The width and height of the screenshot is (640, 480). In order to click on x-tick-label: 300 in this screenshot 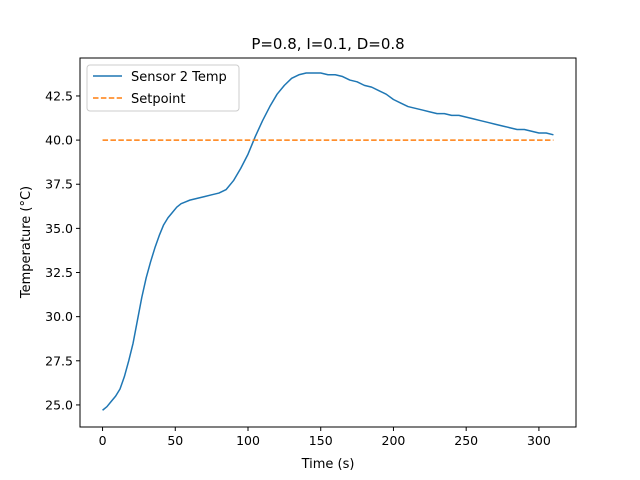, I will do `click(539, 440)`.